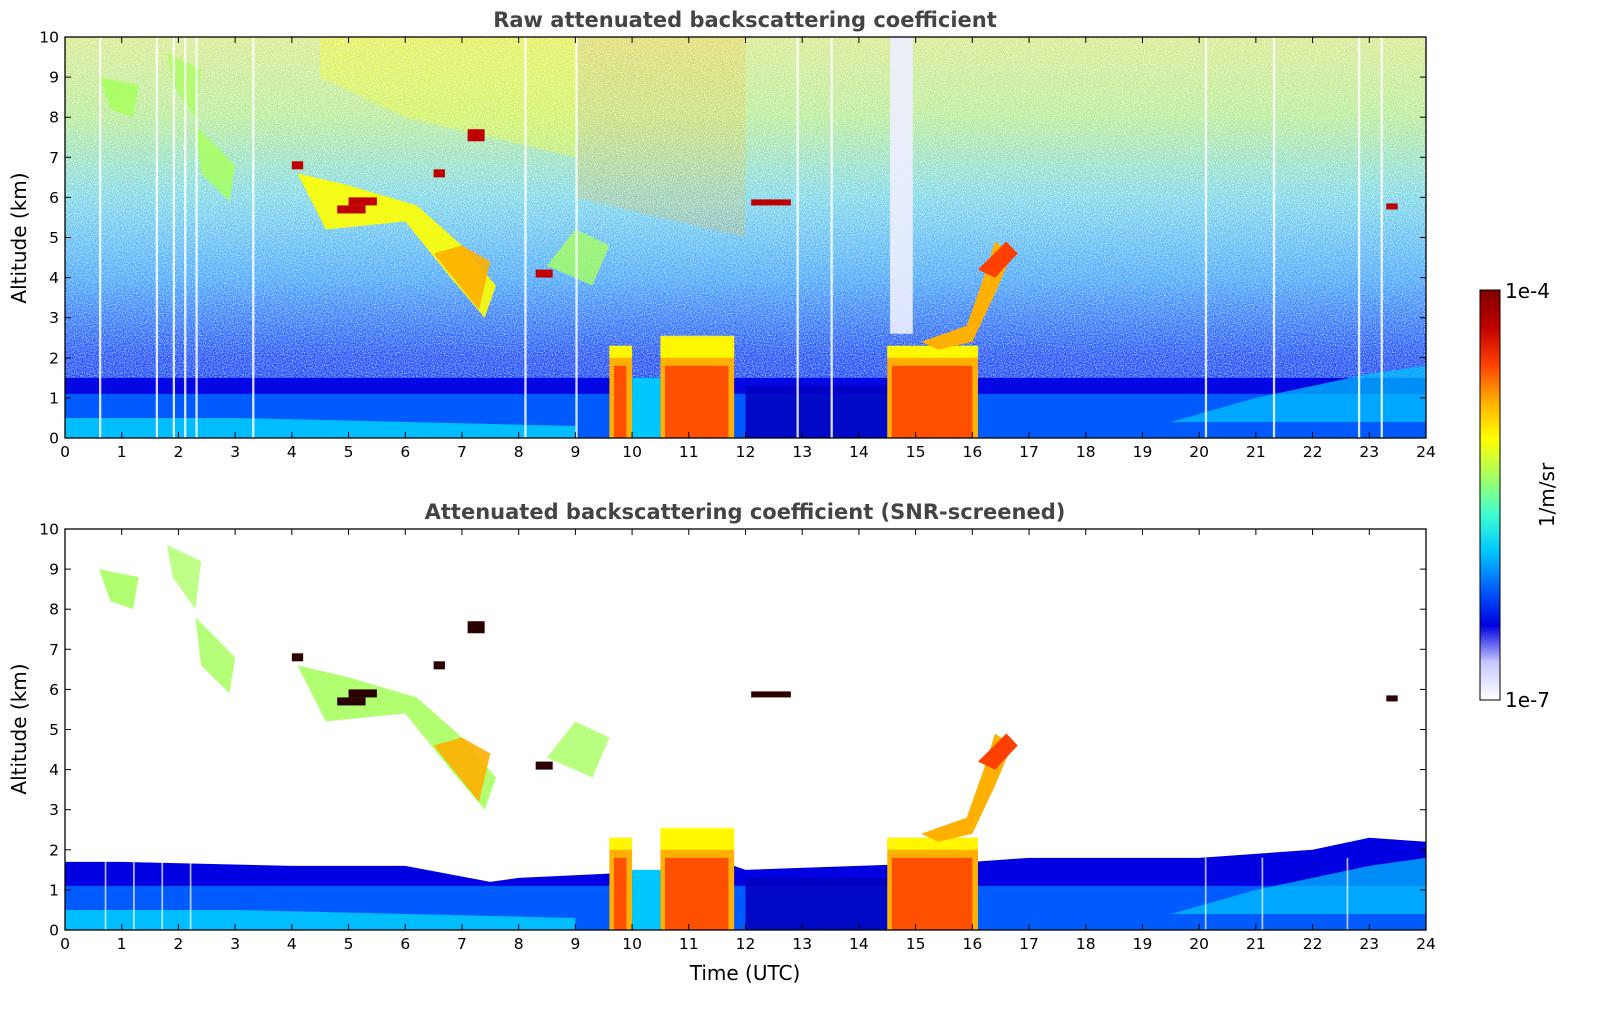 The image size is (1606, 1020). I want to click on x-tick-label: 18, so click(1086, 944).